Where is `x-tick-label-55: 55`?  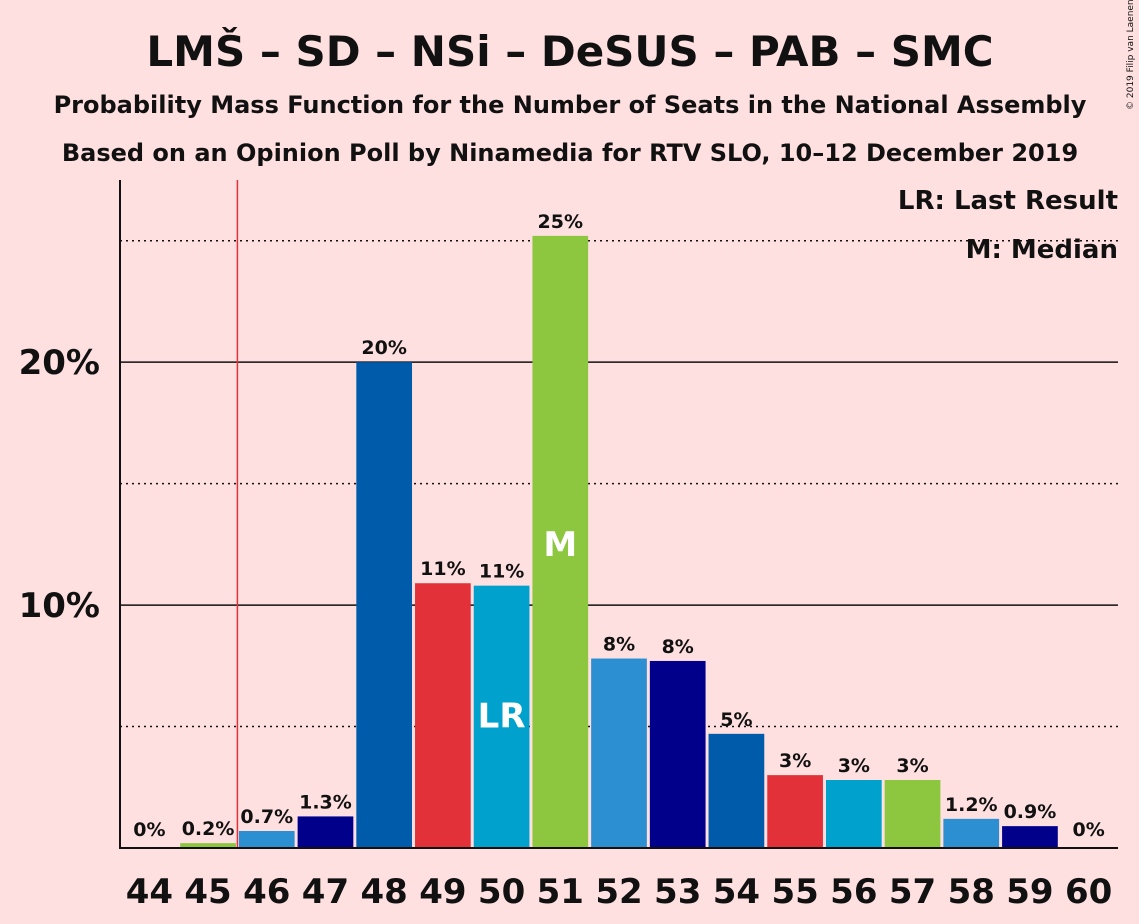 x-tick-label-55: 55 is located at coordinates (794, 892).